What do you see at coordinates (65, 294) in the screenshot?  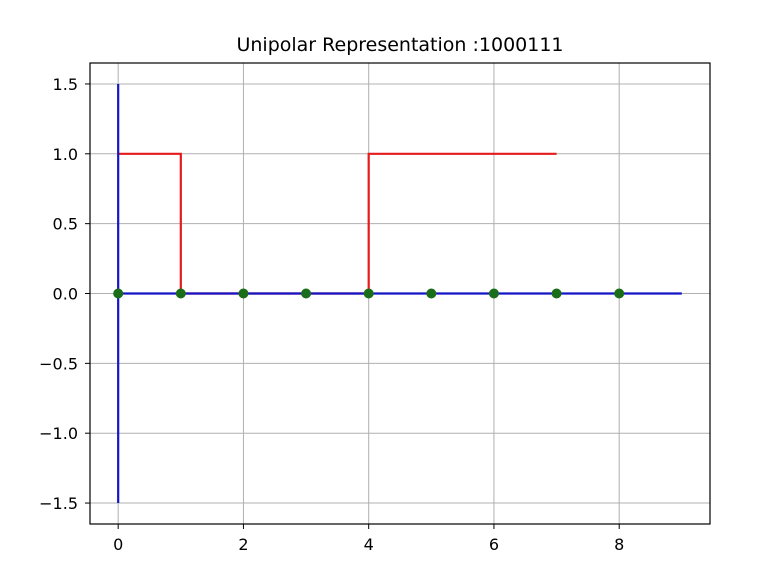 I see `y-tick-label: 0.0` at bounding box center [65, 294].